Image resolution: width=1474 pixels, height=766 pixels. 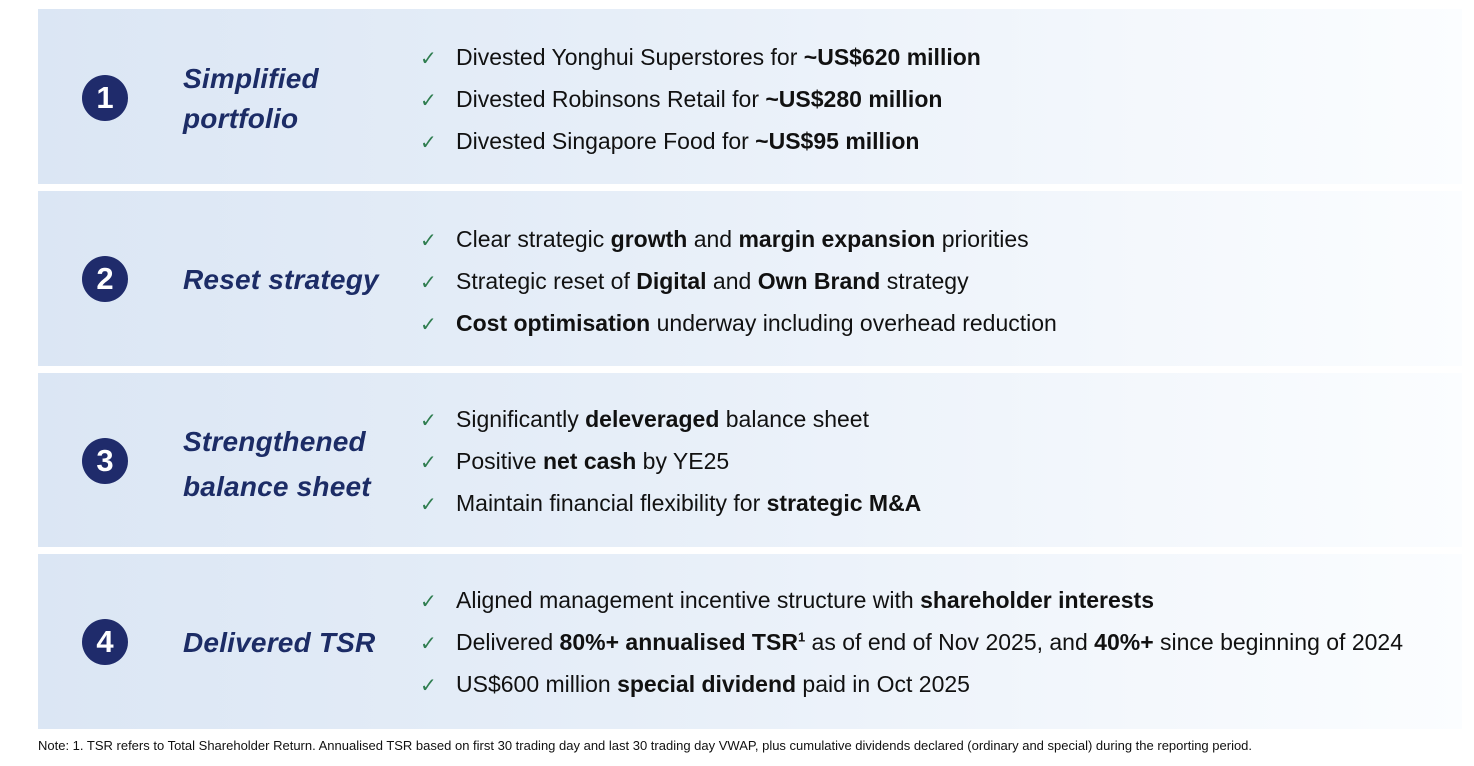 I want to click on bullet-text: Positive, so click(x=499, y=461).